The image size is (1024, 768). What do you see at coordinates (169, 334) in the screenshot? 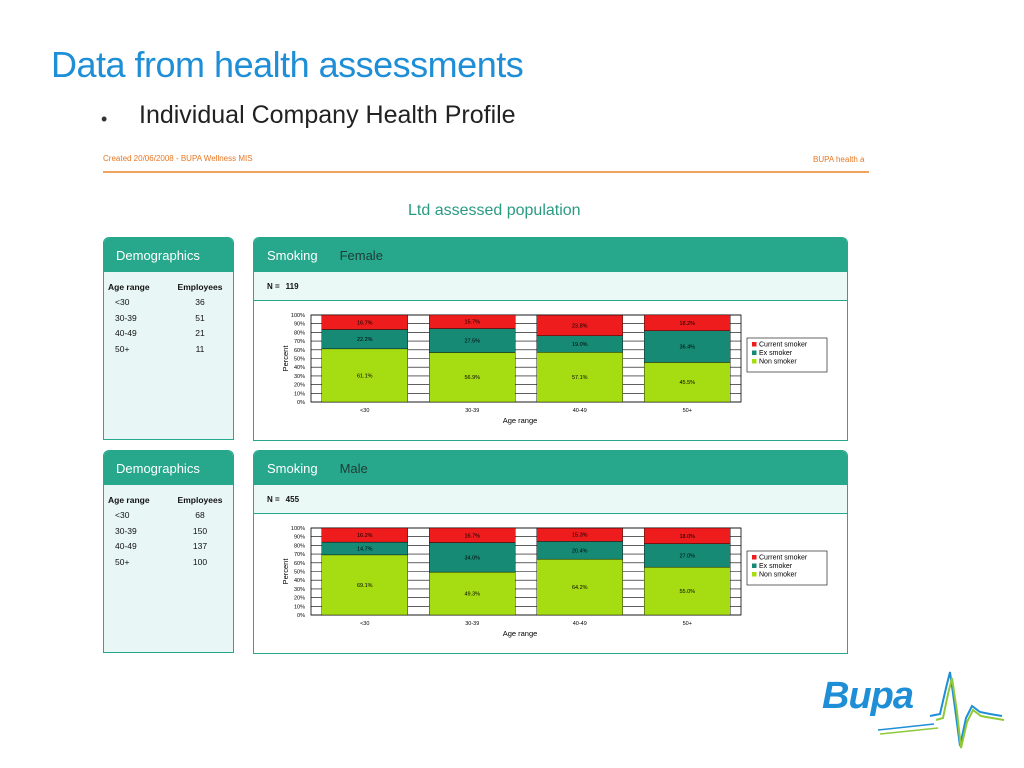
I see `table-row: 40-49 21` at bounding box center [169, 334].